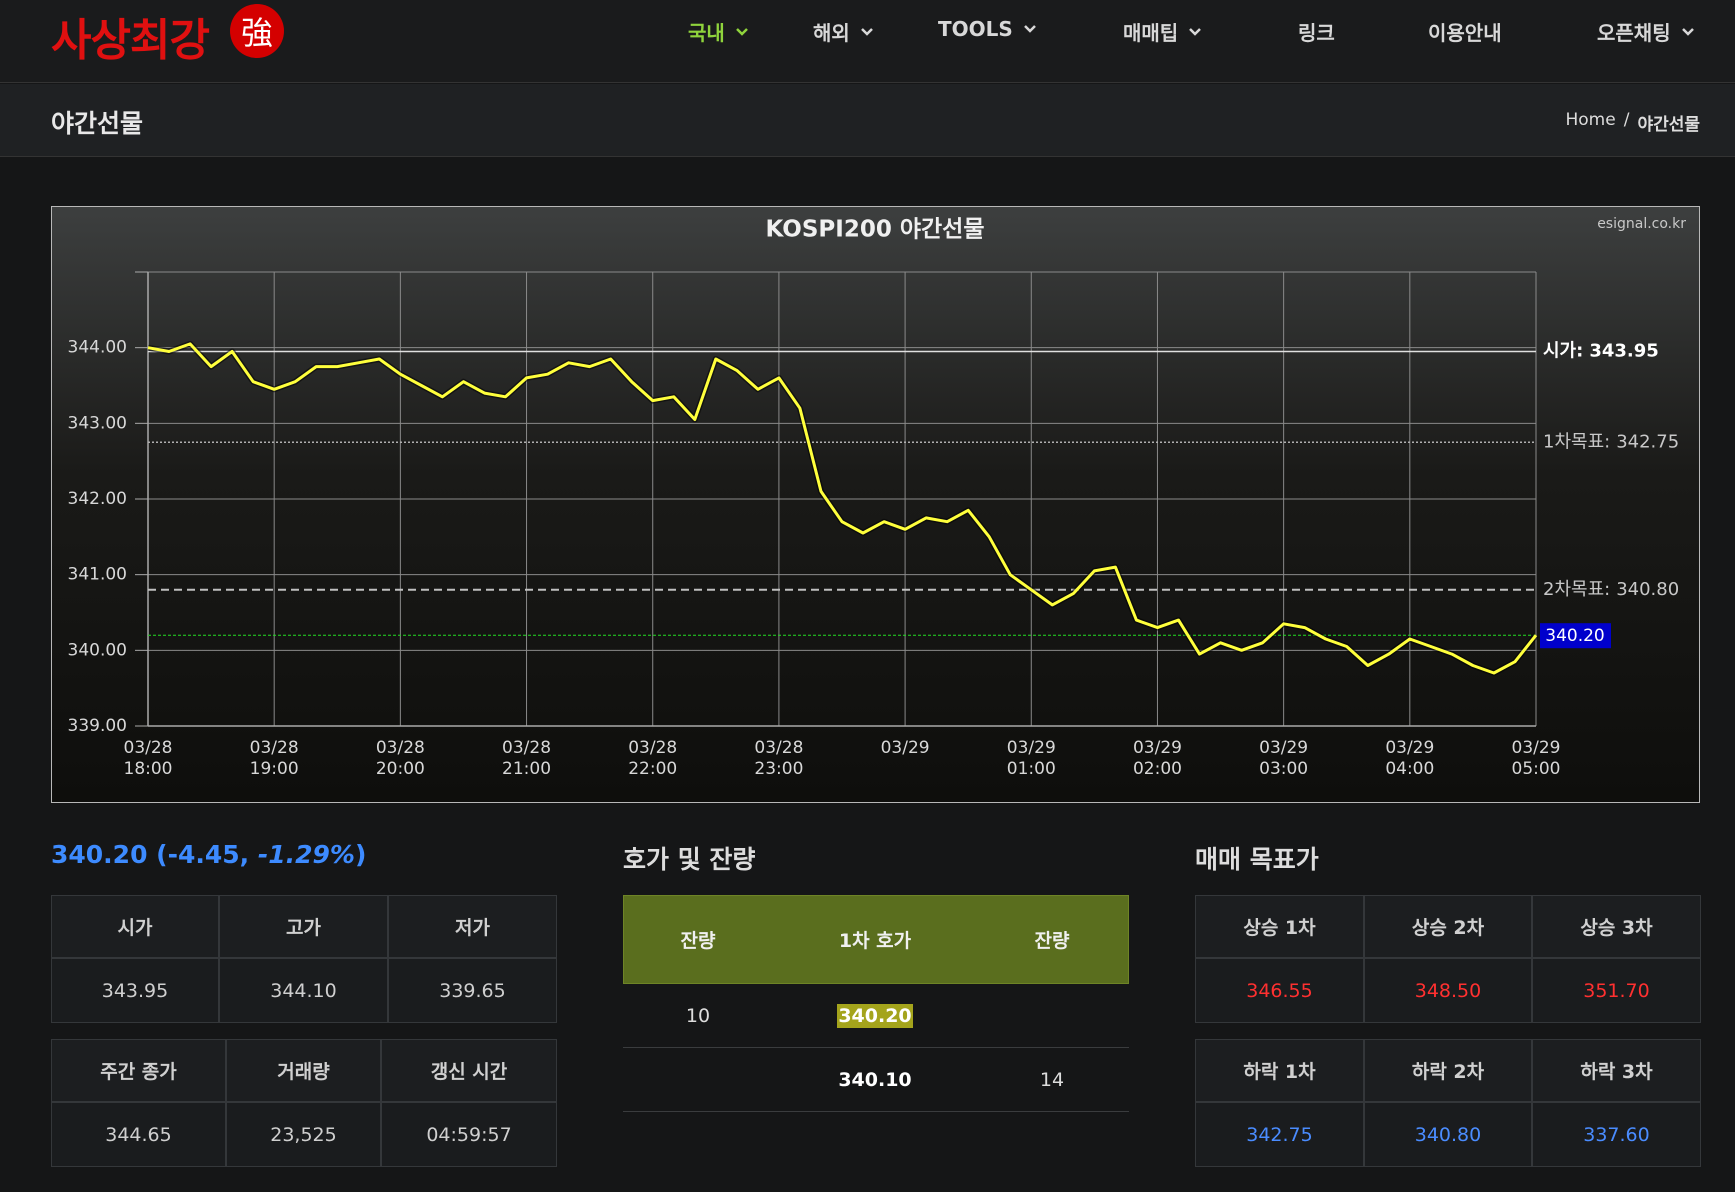 The height and width of the screenshot is (1192, 1735). Describe the element at coordinates (472, 926) in the screenshot. I see `table-header: 저가` at that location.